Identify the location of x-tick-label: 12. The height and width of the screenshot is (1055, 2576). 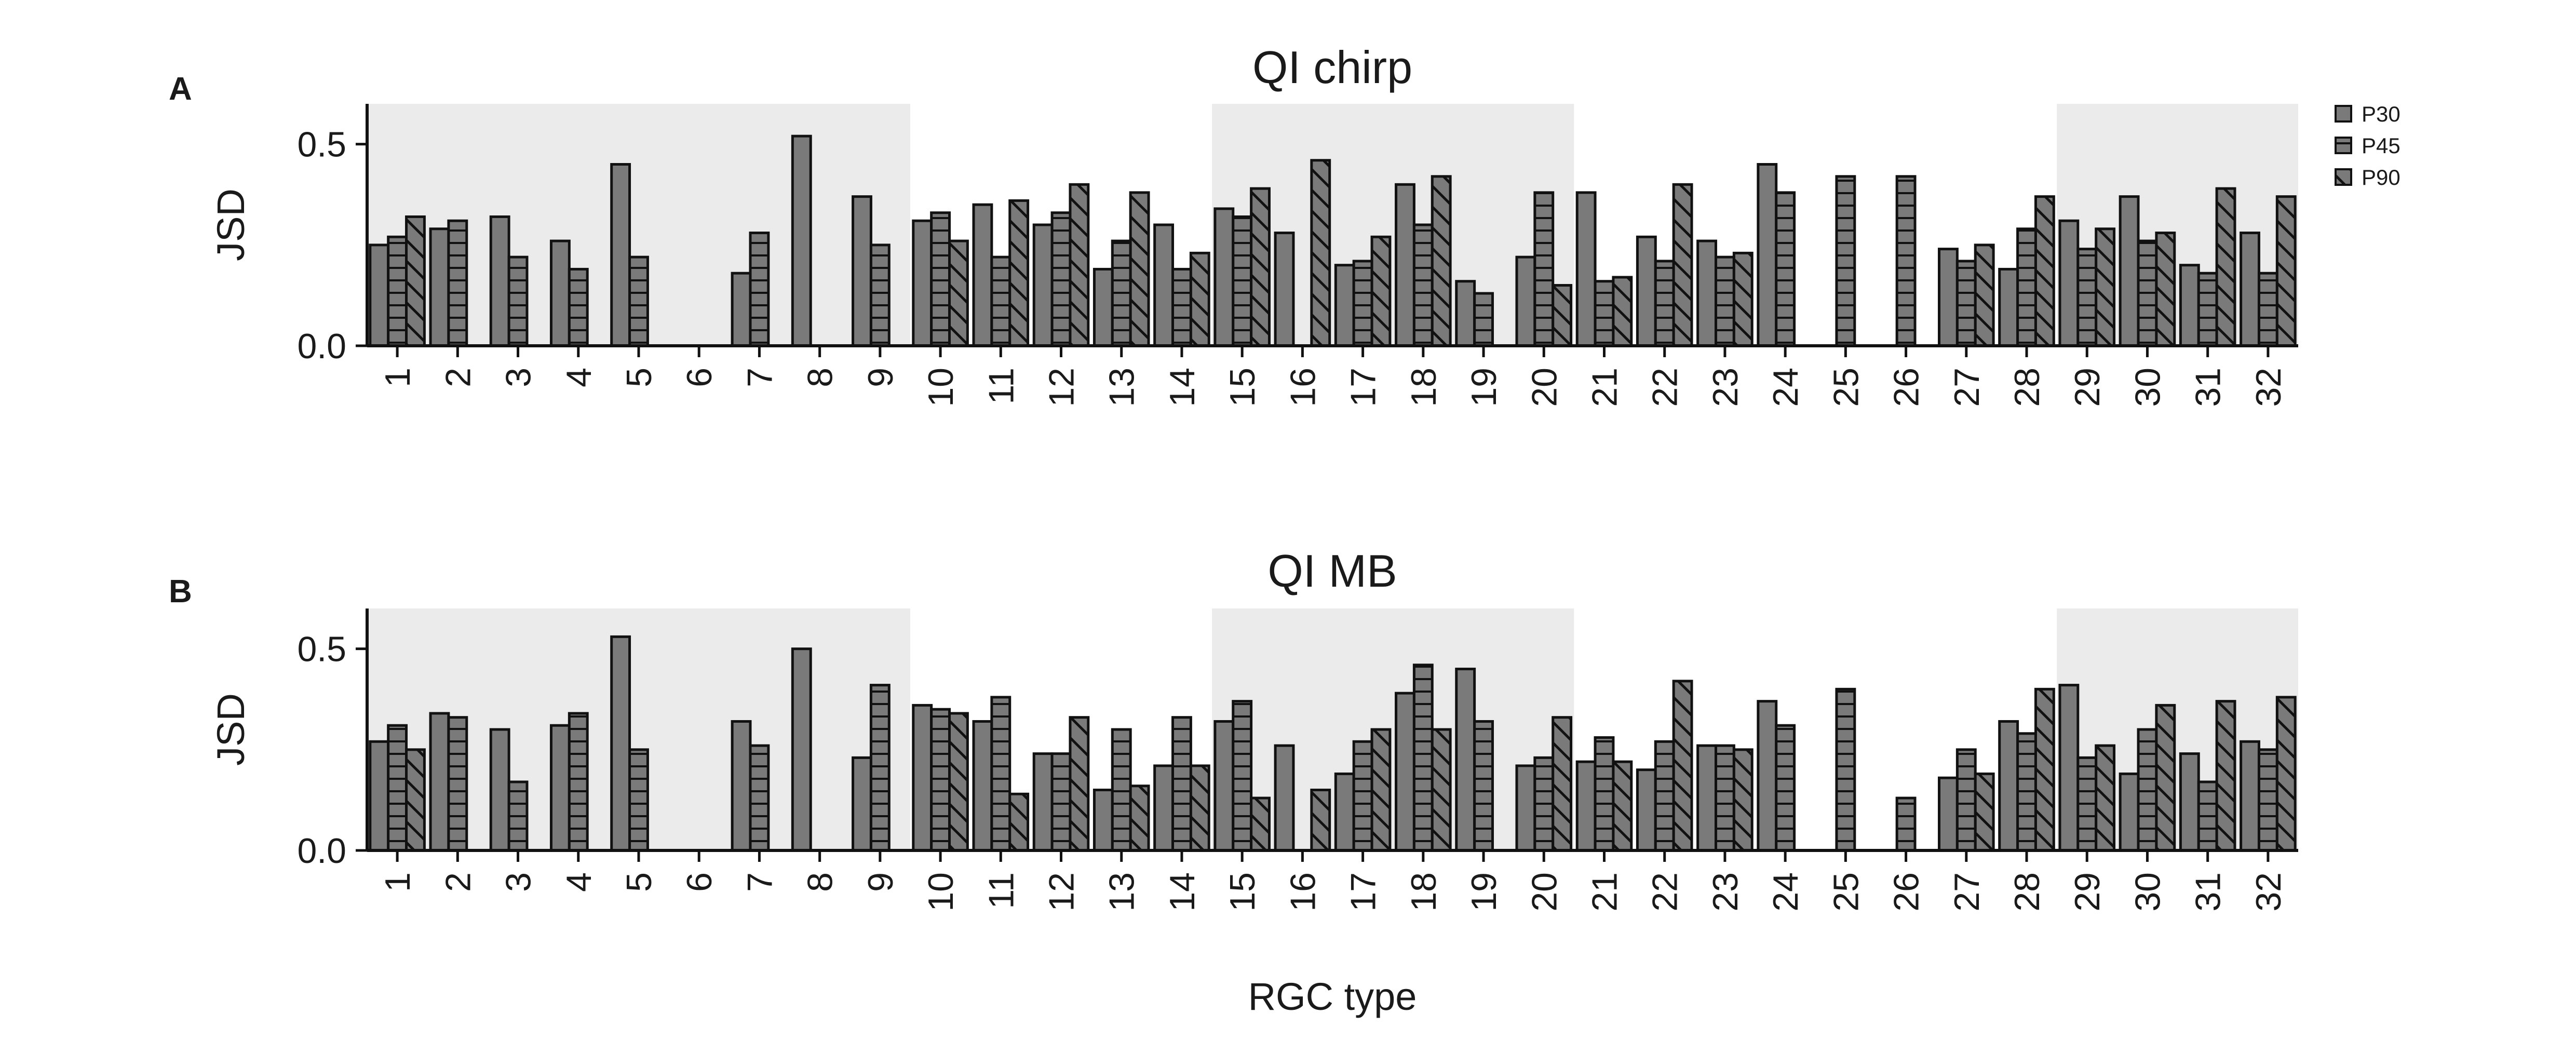
(1062, 892).